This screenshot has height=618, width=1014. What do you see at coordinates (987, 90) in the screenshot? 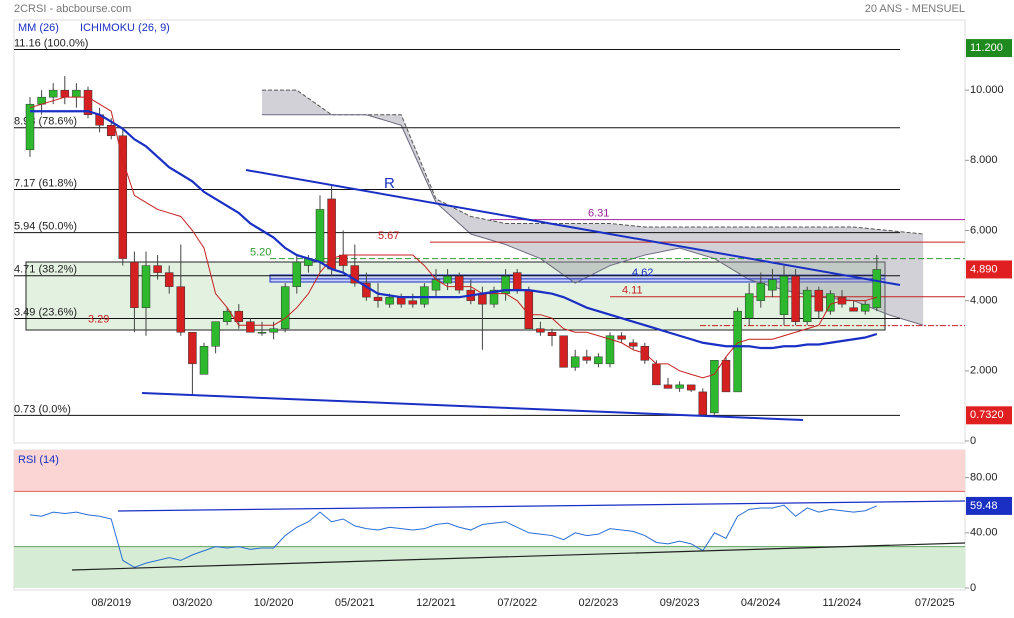
I see `y-tick-label: 10.000` at bounding box center [987, 90].